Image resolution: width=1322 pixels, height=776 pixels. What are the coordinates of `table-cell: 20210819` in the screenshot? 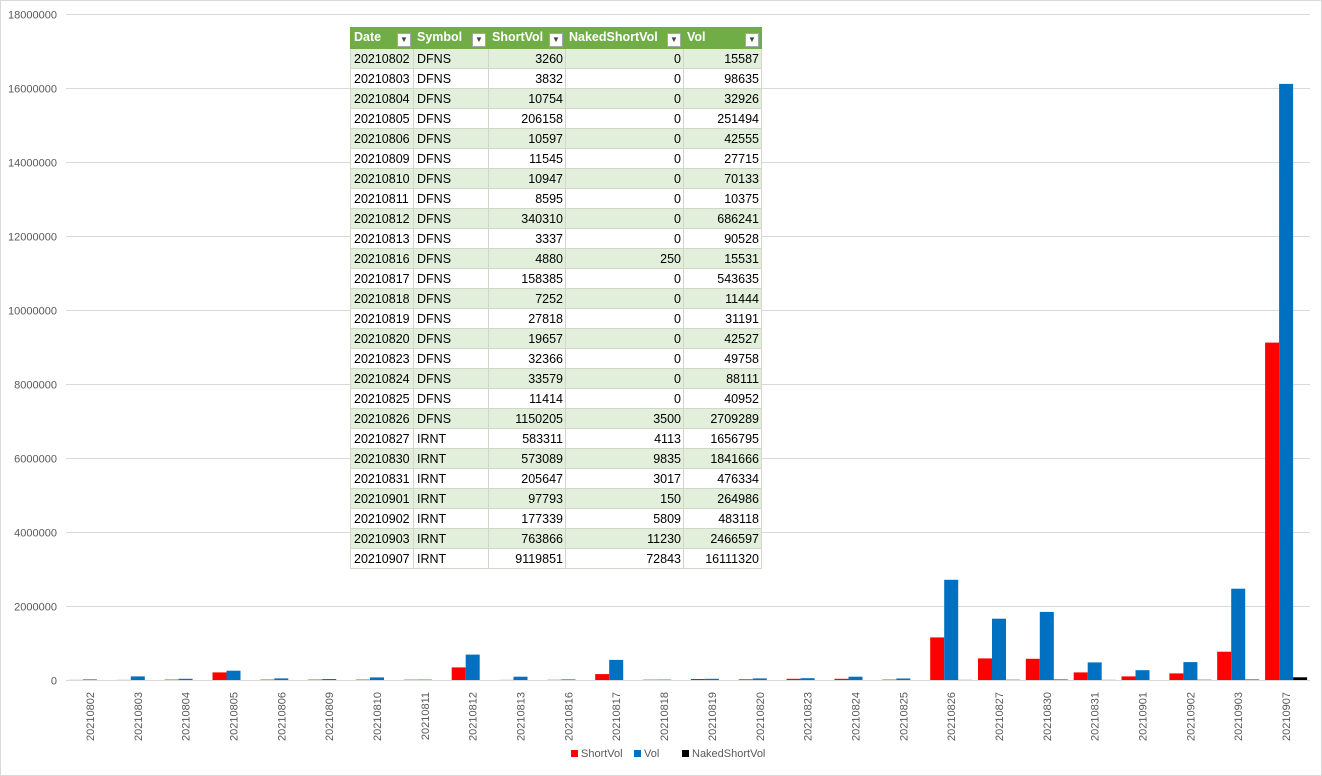 It's located at (382, 318).